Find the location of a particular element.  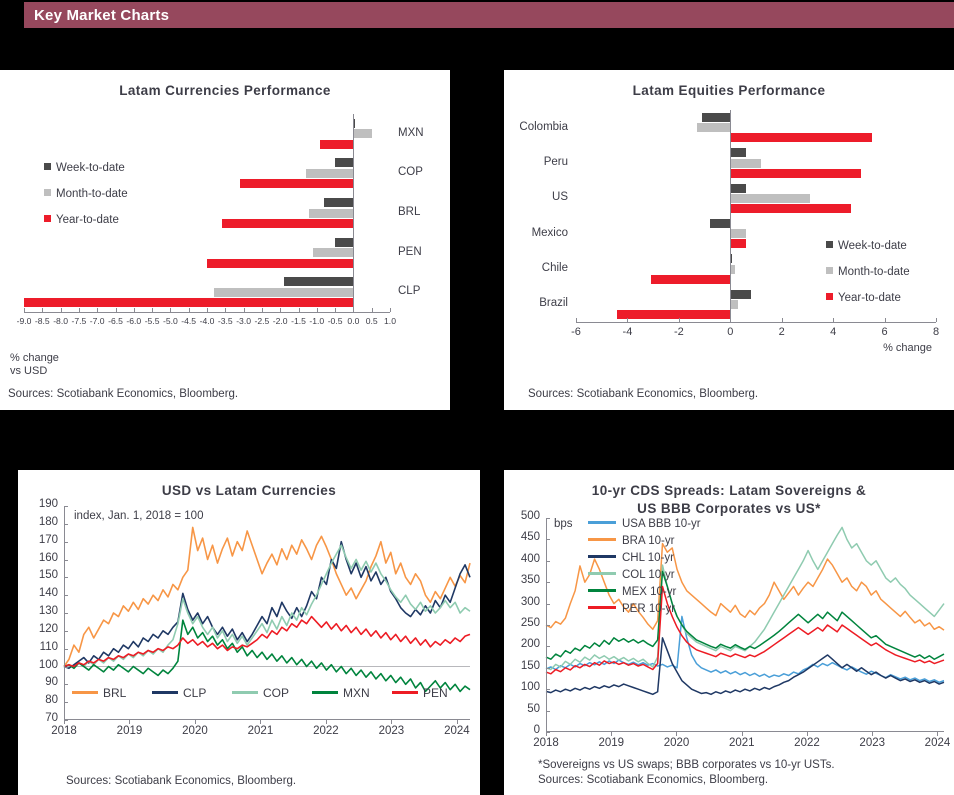

x-tick-label: -4.5 is located at coordinates (189, 321).